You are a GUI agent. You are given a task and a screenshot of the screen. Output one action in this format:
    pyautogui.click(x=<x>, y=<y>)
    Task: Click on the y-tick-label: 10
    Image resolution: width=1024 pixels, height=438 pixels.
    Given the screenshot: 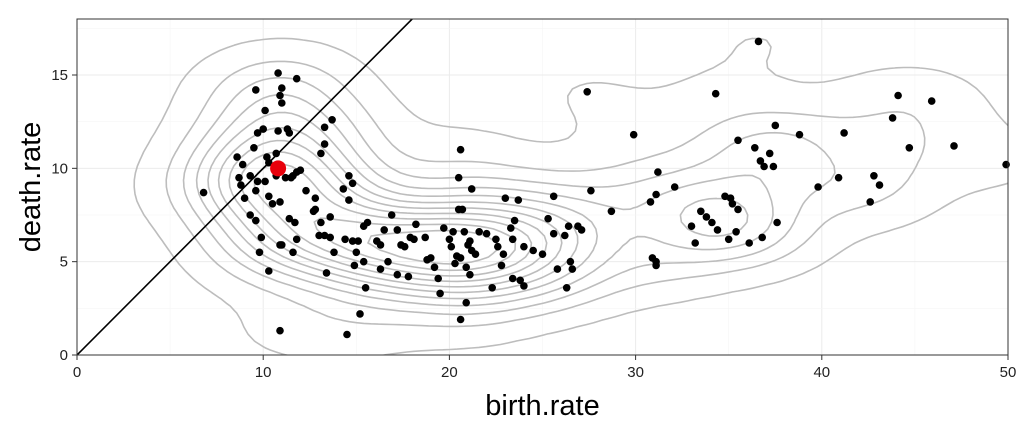 What is the action you would take?
    pyautogui.click(x=59, y=168)
    